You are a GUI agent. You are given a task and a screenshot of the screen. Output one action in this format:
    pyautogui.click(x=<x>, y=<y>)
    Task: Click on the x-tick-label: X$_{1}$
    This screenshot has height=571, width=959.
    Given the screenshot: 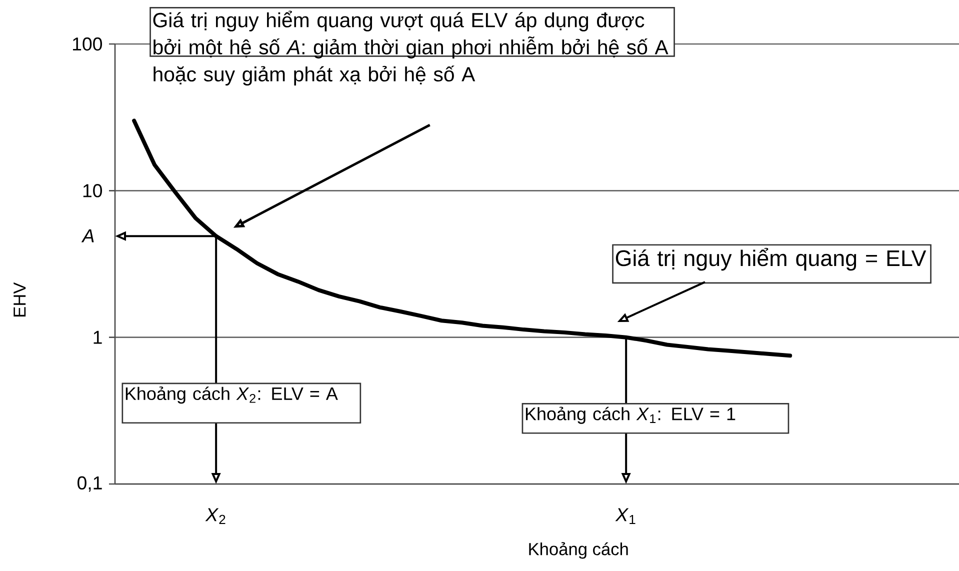 What is the action you would take?
    pyautogui.click(x=625, y=516)
    